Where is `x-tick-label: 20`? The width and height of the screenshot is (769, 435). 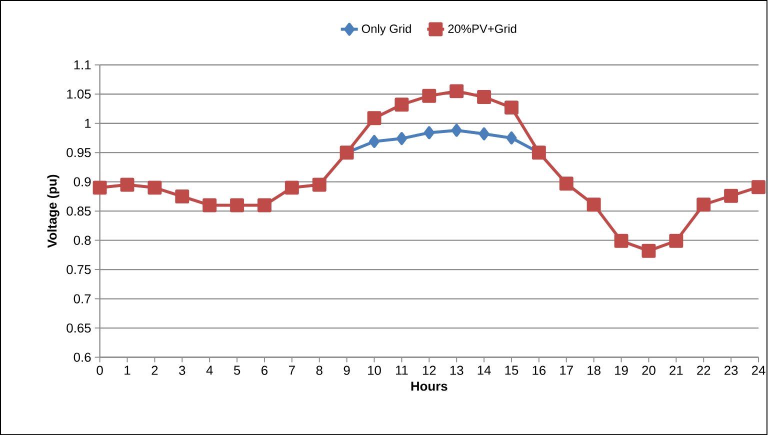 x-tick-label: 20 is located at coordinates (649, 370).